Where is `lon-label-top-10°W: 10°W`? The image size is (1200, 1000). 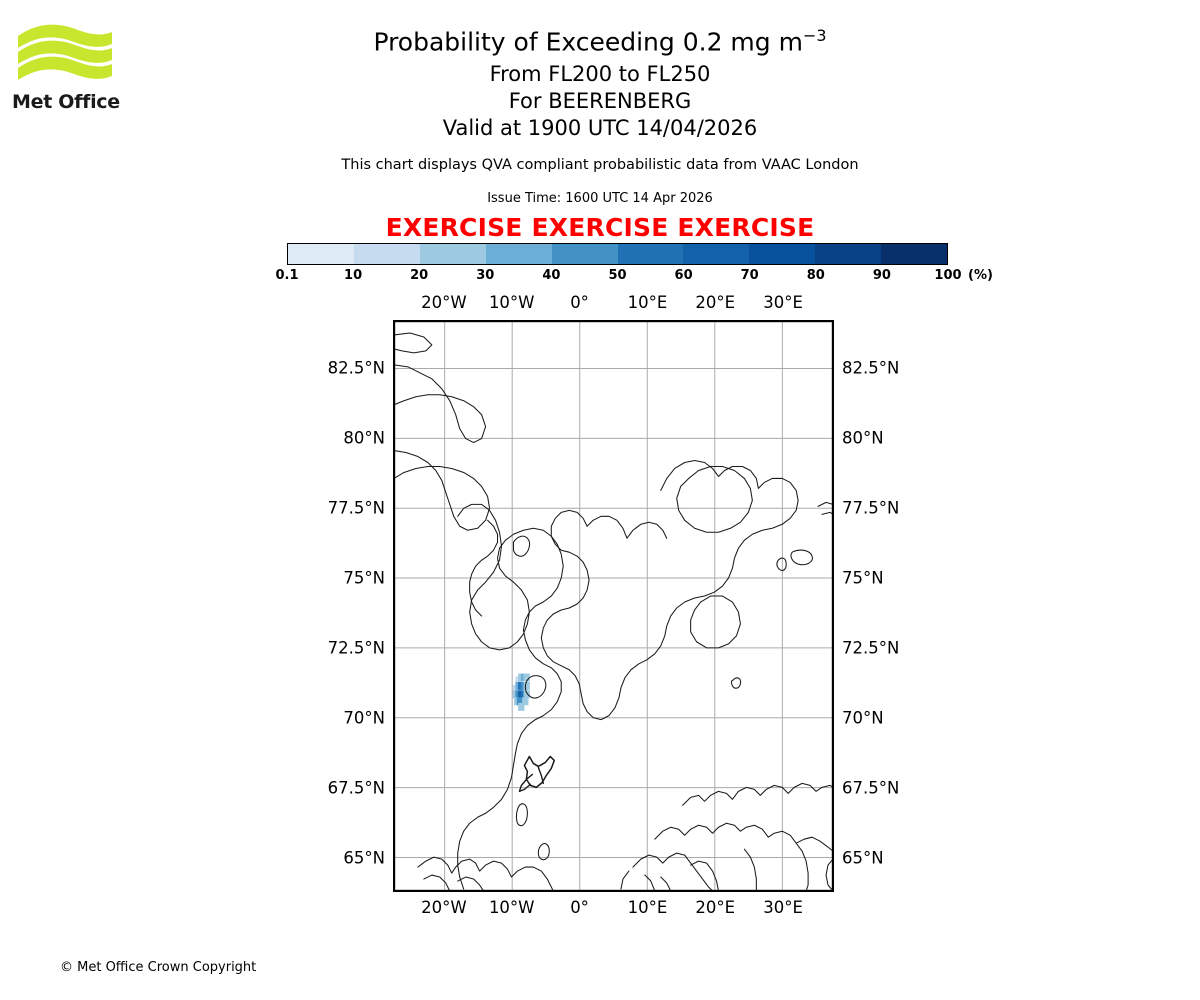 lon-label-top-10°W: 10°W is located at coordinates (511, 302).